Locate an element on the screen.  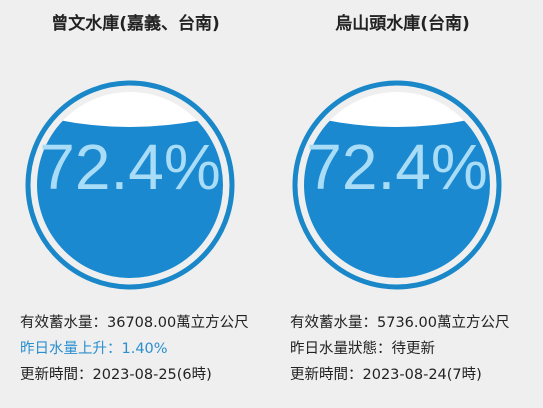
card-title: 曾文水庫(嘉義、台南) is located at coordinates (135, 24).